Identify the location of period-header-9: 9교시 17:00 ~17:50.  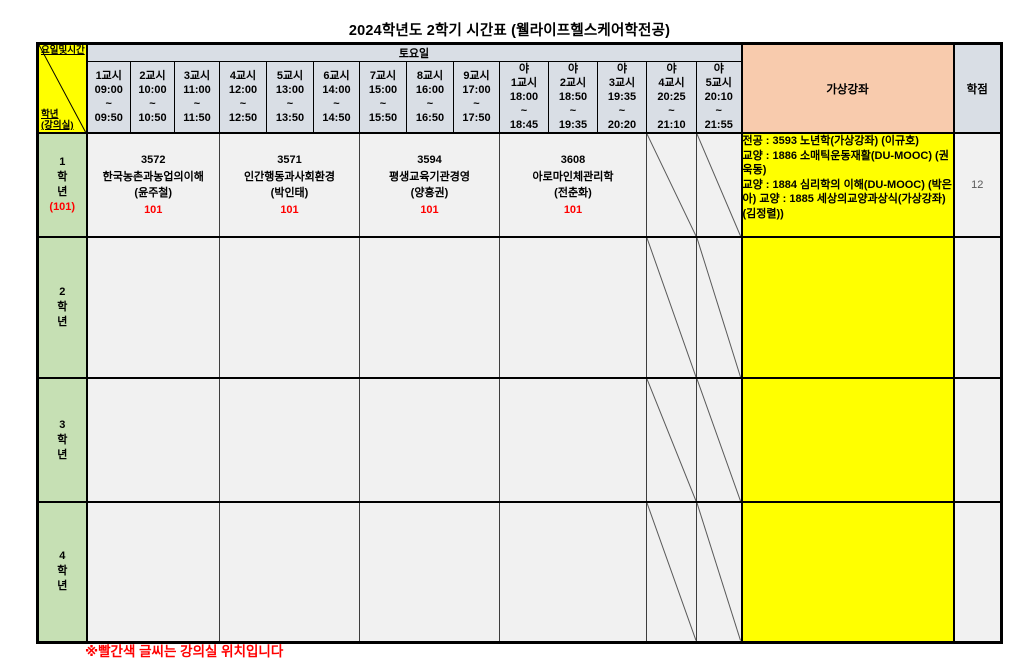
(476, 97).